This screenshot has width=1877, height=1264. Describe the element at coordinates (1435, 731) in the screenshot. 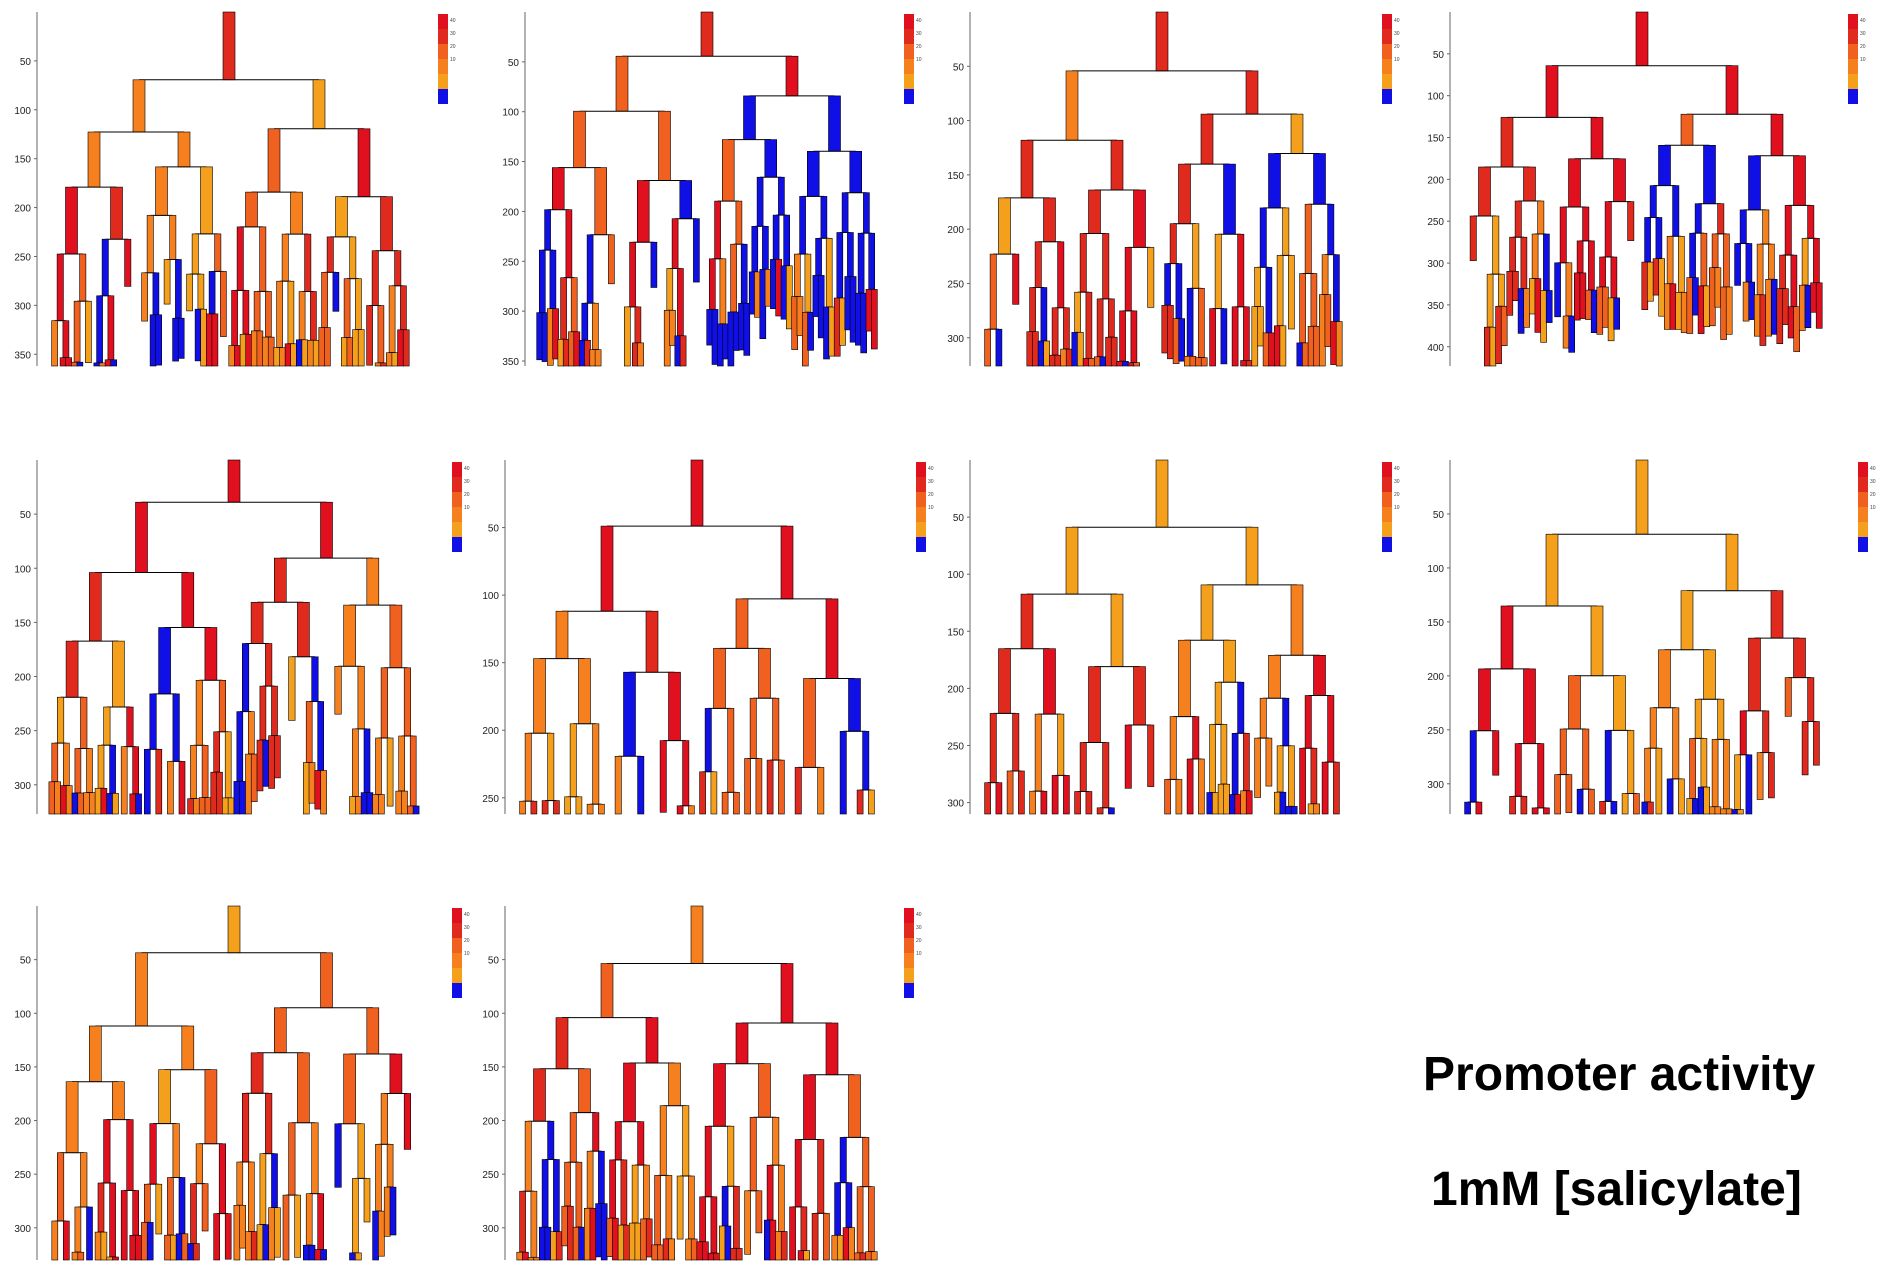

I see `y-tick-label-8-4: 250` at that location.